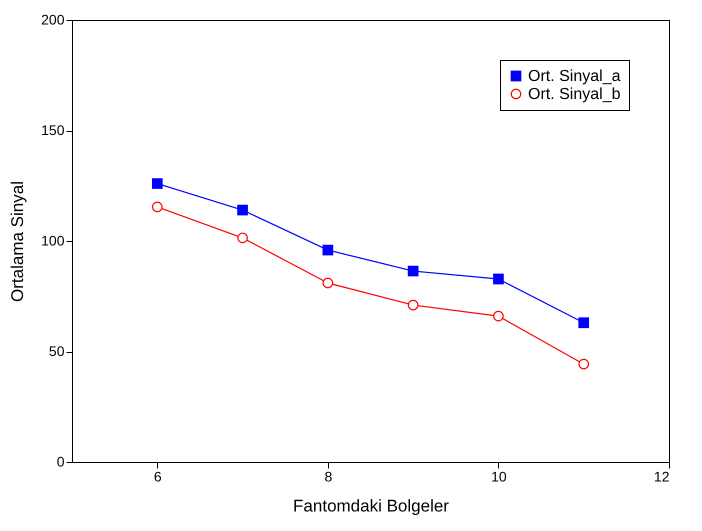 This screenshot has height=531, width=702. What do you see at coordinates (56, 351) in the screenshot?
I see `y-tick-label: 50` at bounding box center [56, 351].